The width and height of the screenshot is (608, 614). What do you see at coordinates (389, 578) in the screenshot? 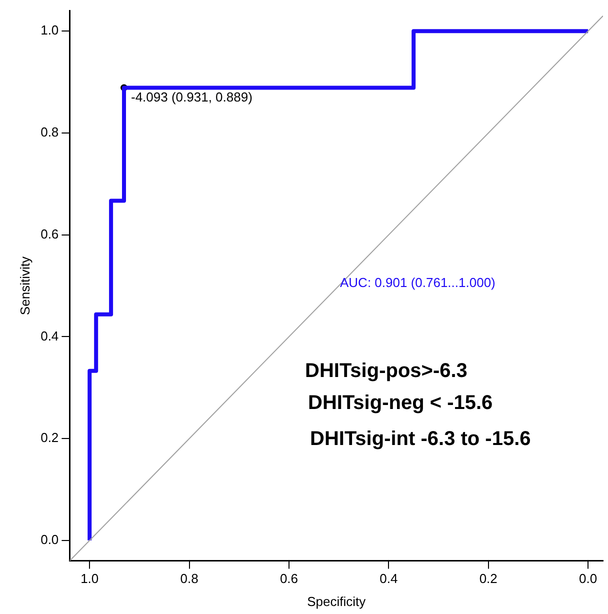
I see `x-tick-label: 0.4` at bounding box center [389, 578].